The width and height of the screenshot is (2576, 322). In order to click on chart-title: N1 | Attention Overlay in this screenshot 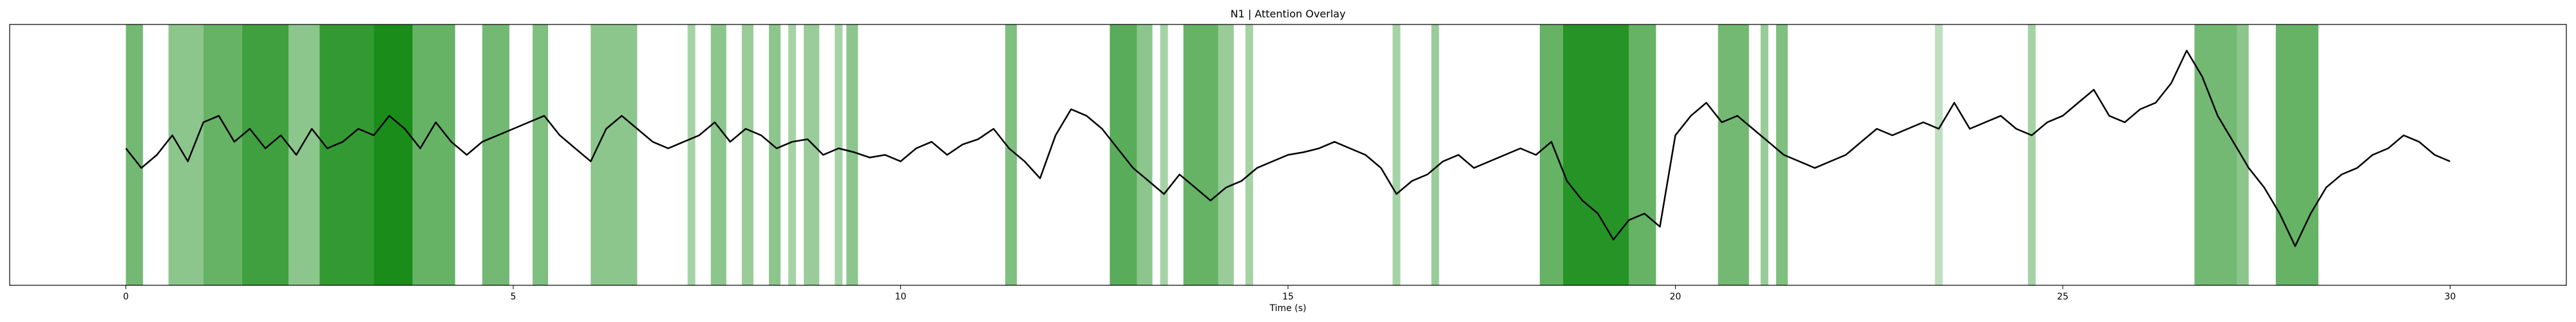, I will do `click(1288, 14)`.